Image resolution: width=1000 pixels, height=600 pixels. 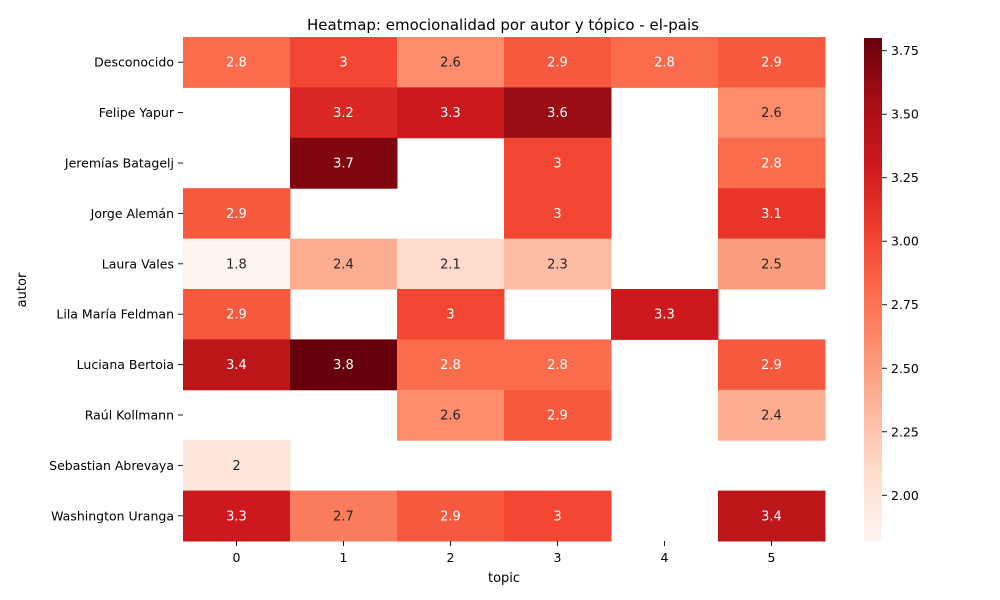 I want to click on cell-value-label: 2.4, so click(x=771, y=416).